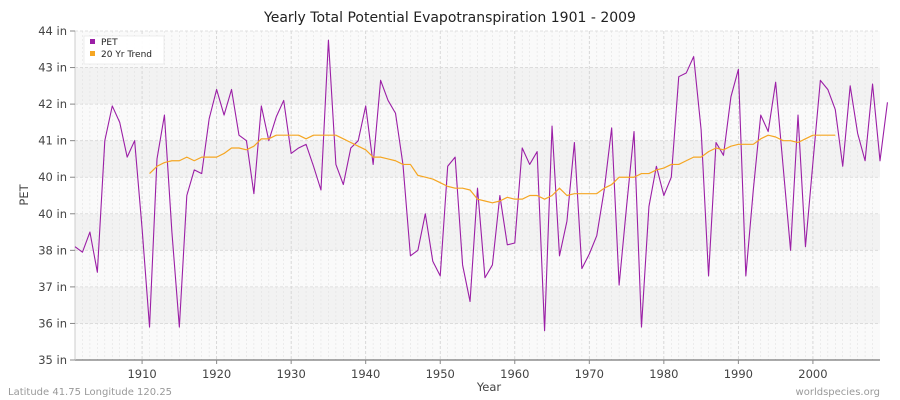 This screenshot has height=400, width=900. What do you see at coordinates (291, 374) in the screenshot?
I see `x-tick-label: 1930` at bounding box center [291, 374].